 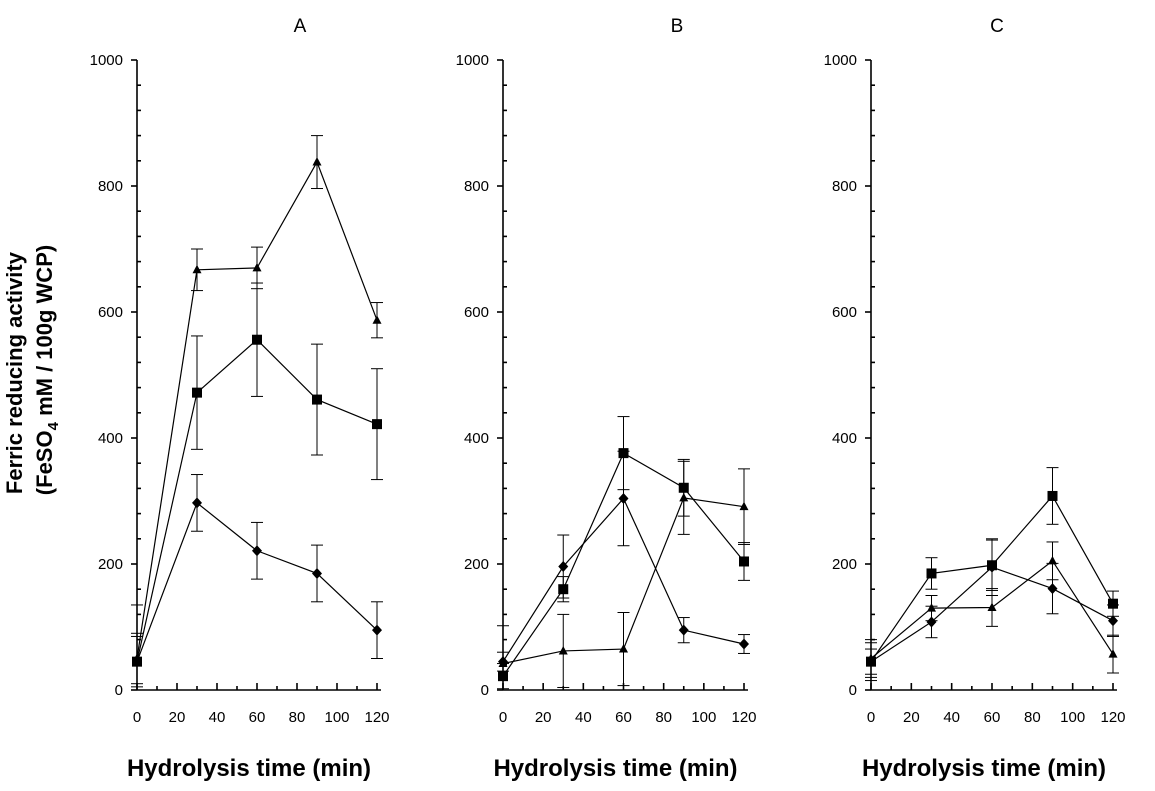 I want to click on series-line-triangle, so click(x=257, y=409).